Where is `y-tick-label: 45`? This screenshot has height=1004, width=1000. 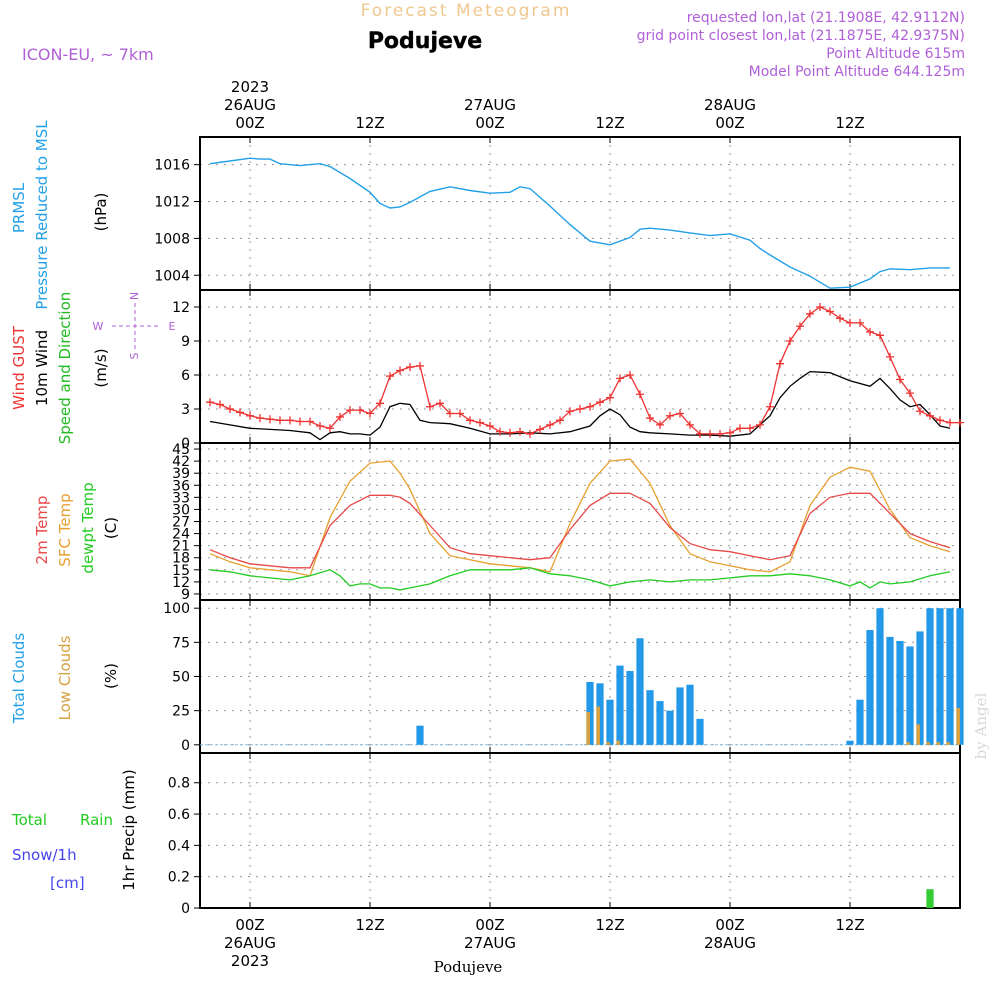 y-tick-label: 45 is located at coordinates (181, 450).